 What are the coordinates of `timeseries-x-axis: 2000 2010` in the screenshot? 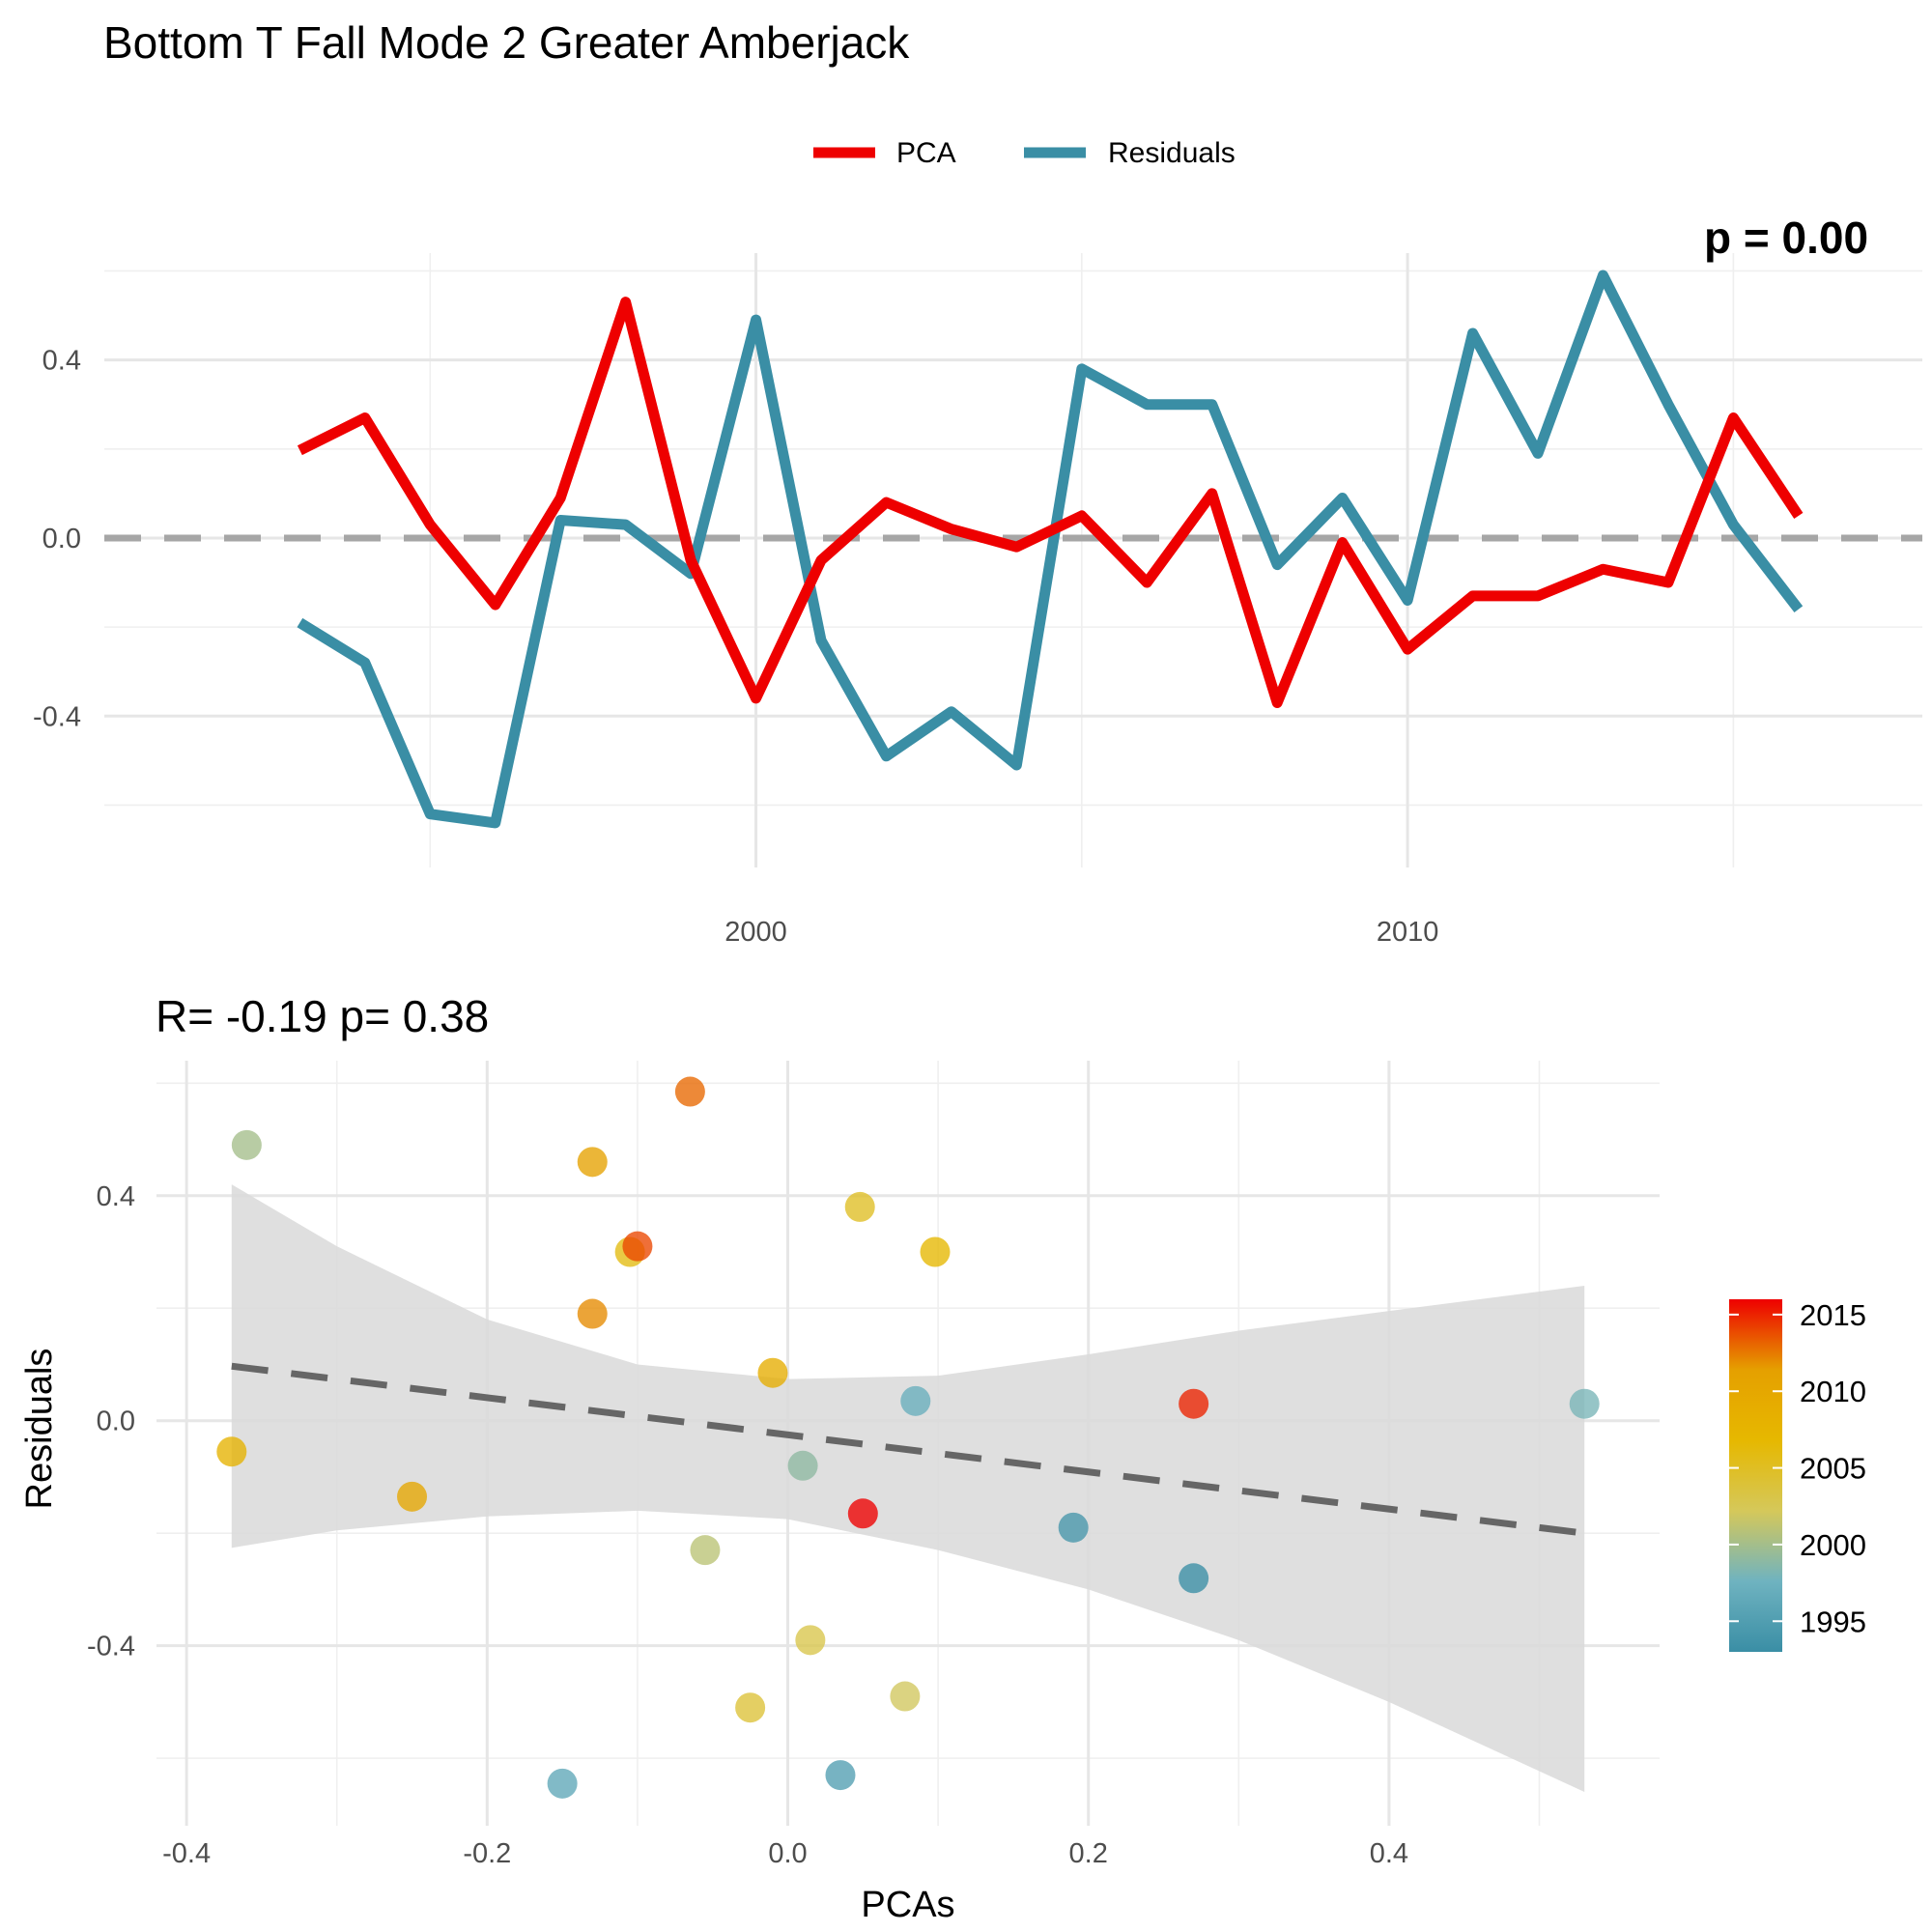 It's located at (1081, 932).